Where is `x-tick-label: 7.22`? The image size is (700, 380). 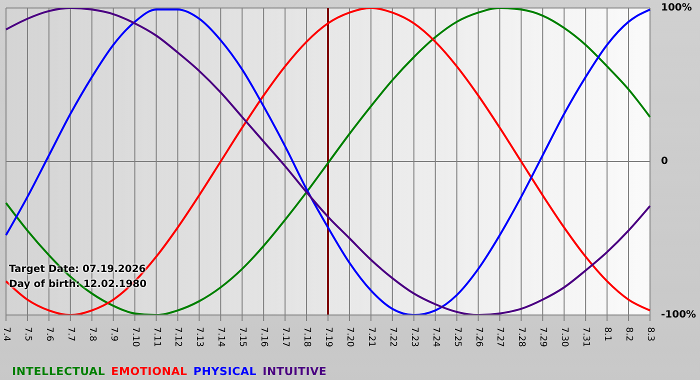 x-tick-label: 7.22 is located at coordinates (392, 337).